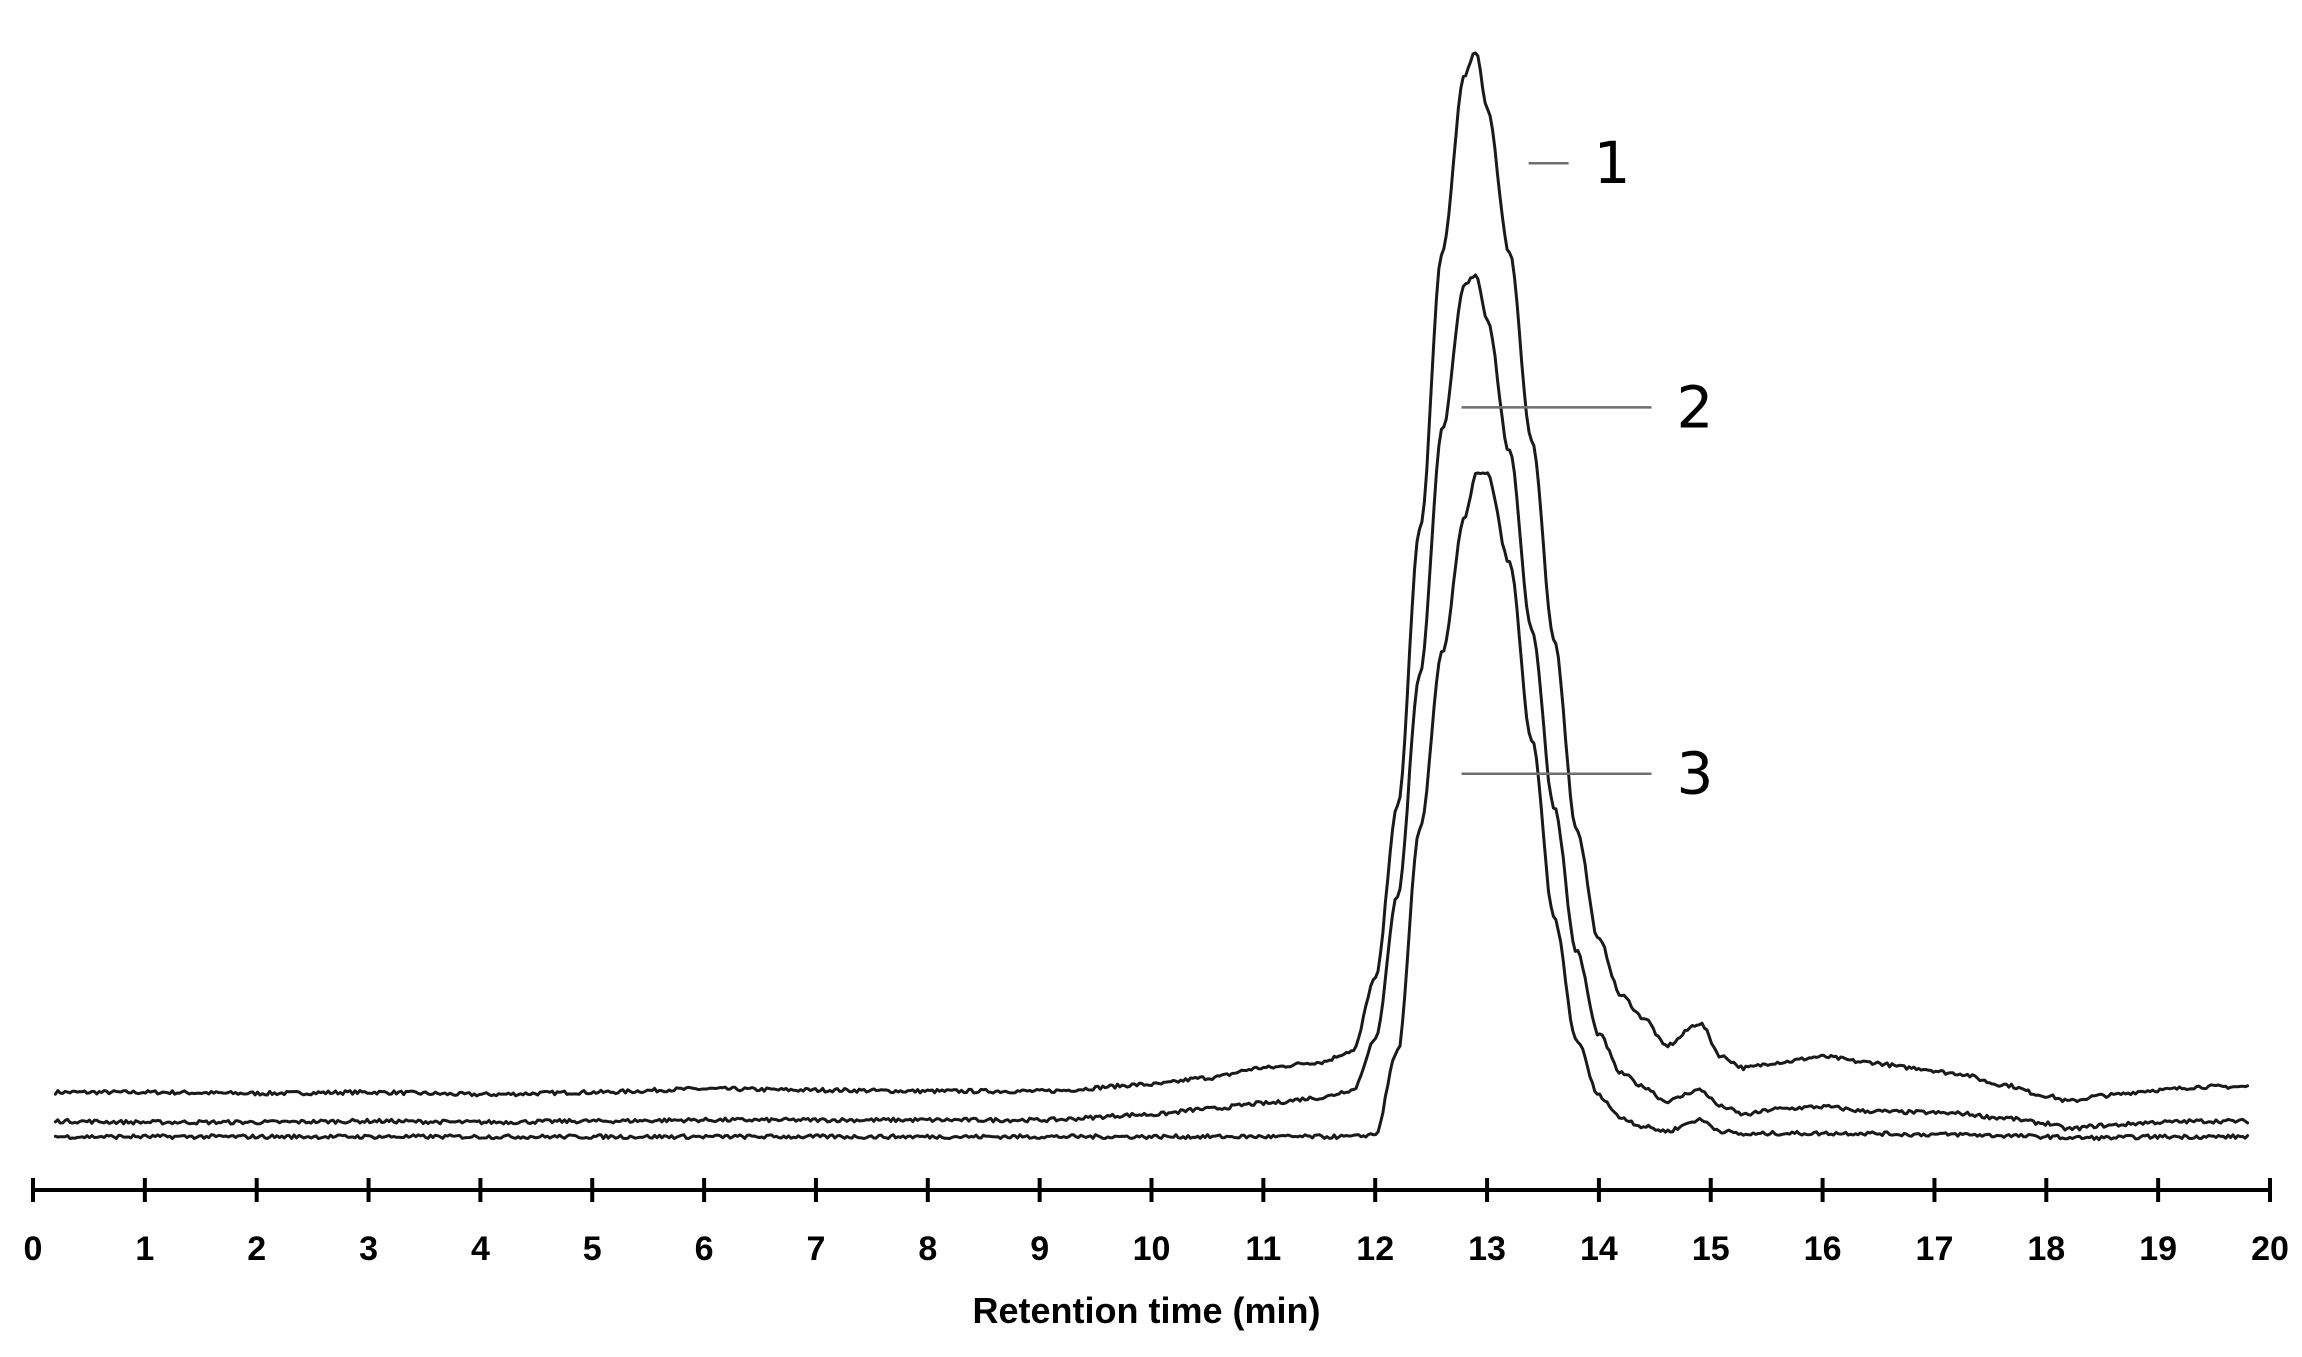  What do you see at coordinates (1711, 1249) in the screenshot?
I see `x-tick-label: 15` at bounding box center [1711, 1249].